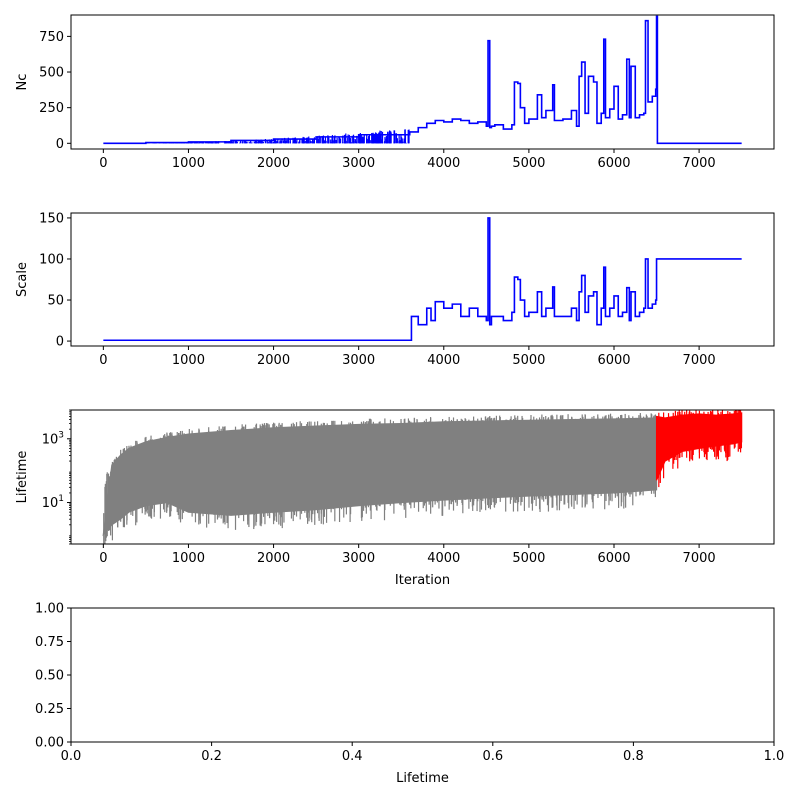 The height and width of the screenshot is (800, 800). Describe the element at coordinates (774, 756) in the screenshot. I see `x-tick-label: 1.0` at that location.